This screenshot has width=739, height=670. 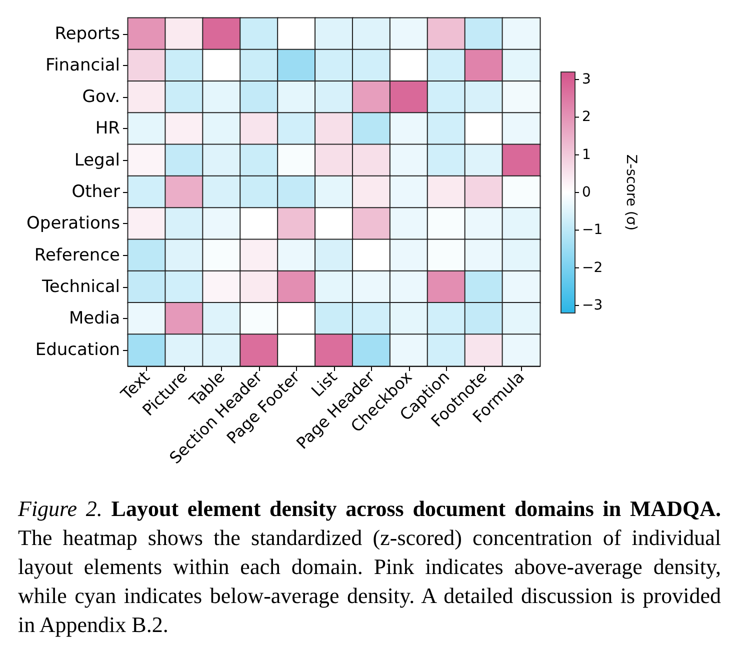 I want to click on color-bar-label: 1, so click(x=586, y=154).